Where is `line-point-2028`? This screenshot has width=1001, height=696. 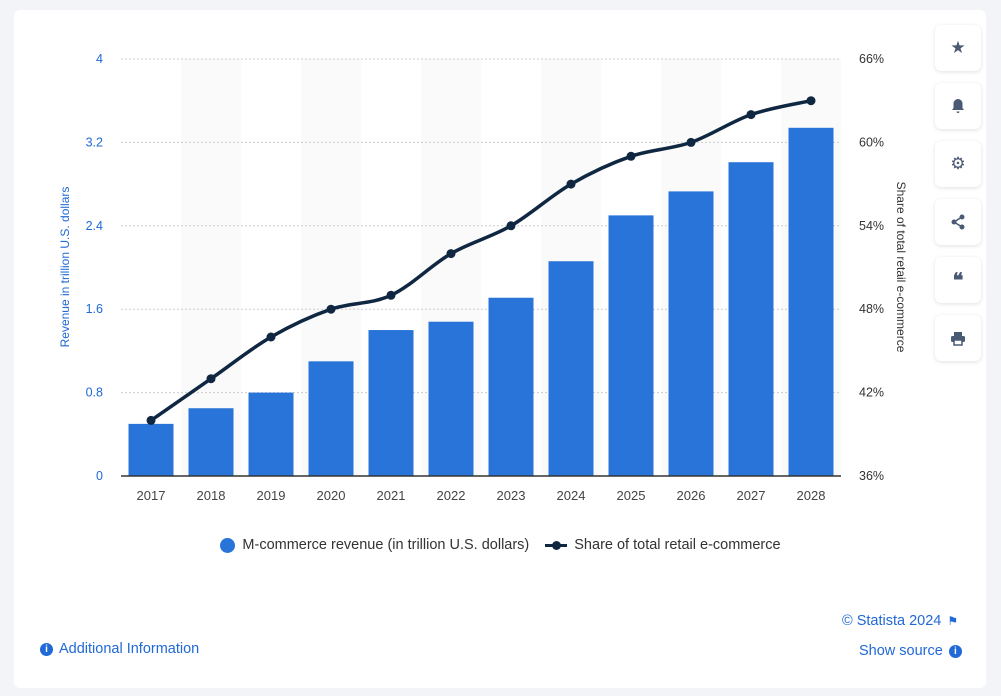 line-point-2028 is located at coordinates (811, 101).